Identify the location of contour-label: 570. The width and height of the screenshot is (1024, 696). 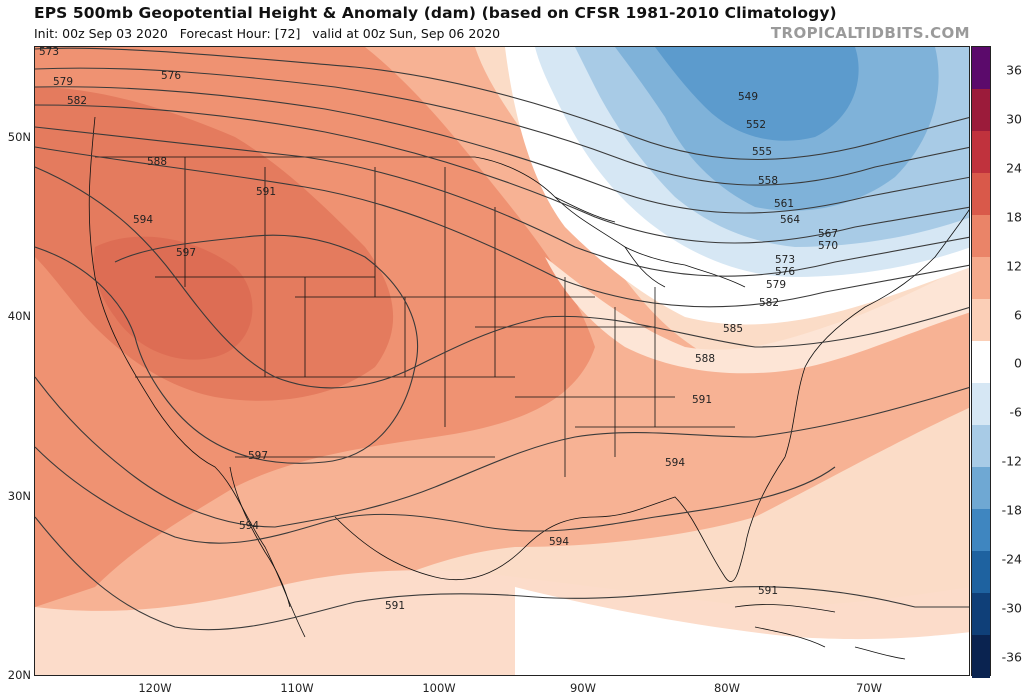
(828, 246).